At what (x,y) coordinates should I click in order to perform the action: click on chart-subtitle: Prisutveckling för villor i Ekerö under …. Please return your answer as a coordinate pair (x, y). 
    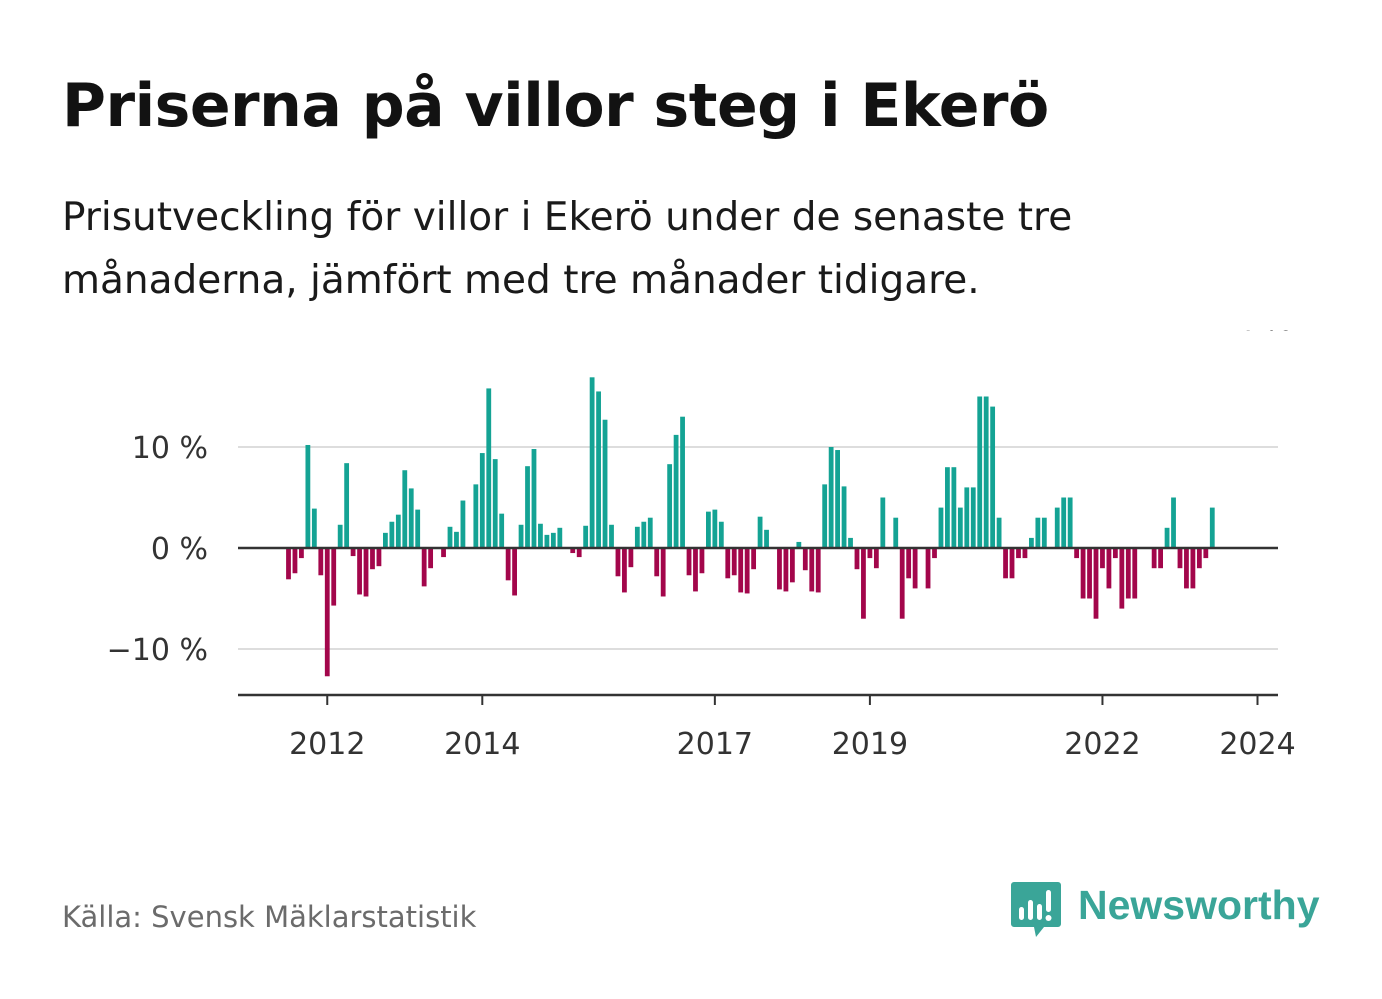
    Looking at the image, I should click on (567, 249).